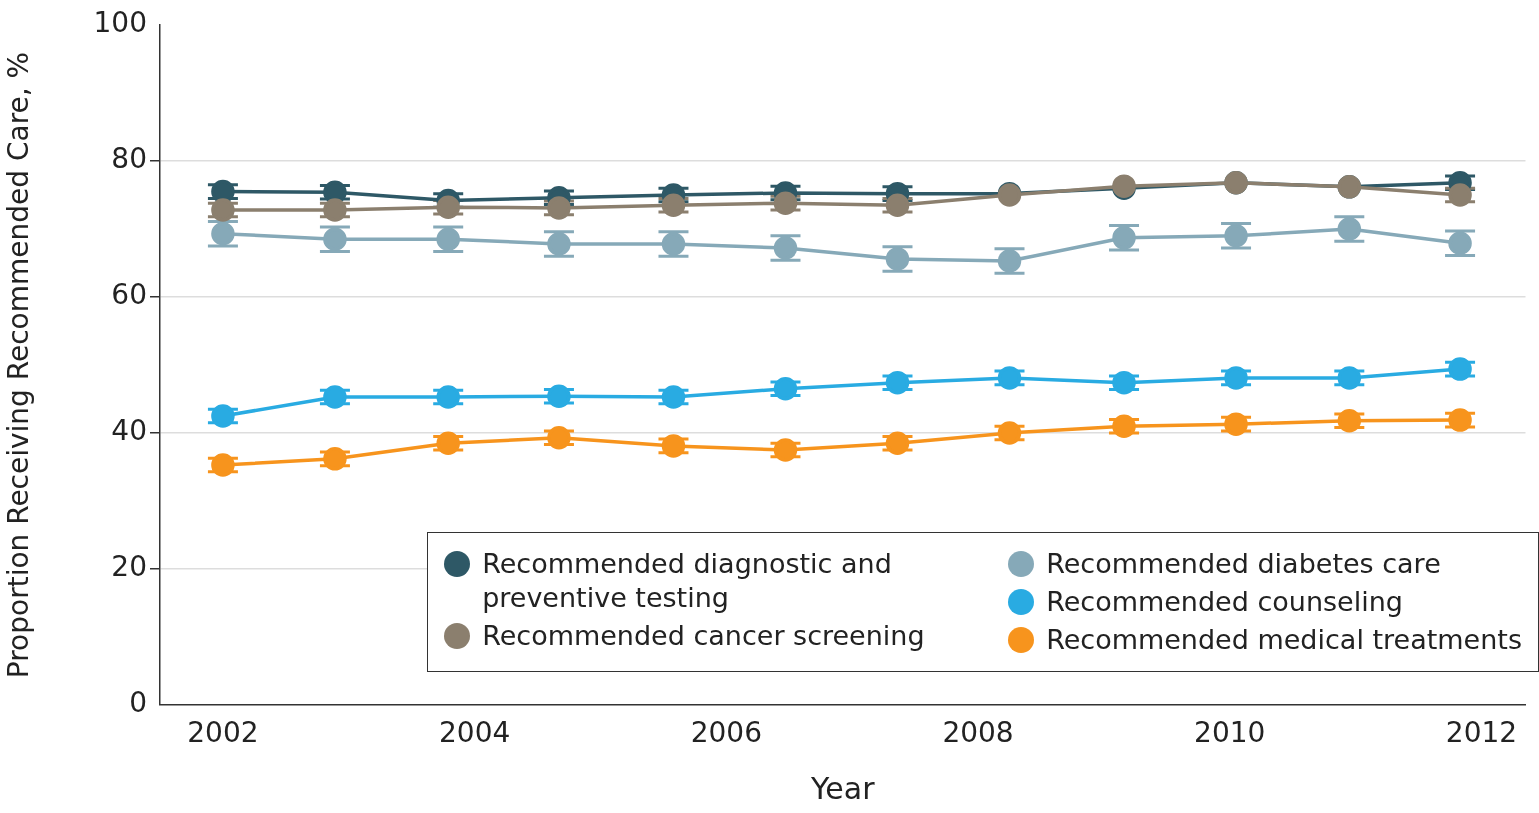 The image size is (1539, 813). I want to click on legend-label: Recommended medical treatments, so click(1284, 640).